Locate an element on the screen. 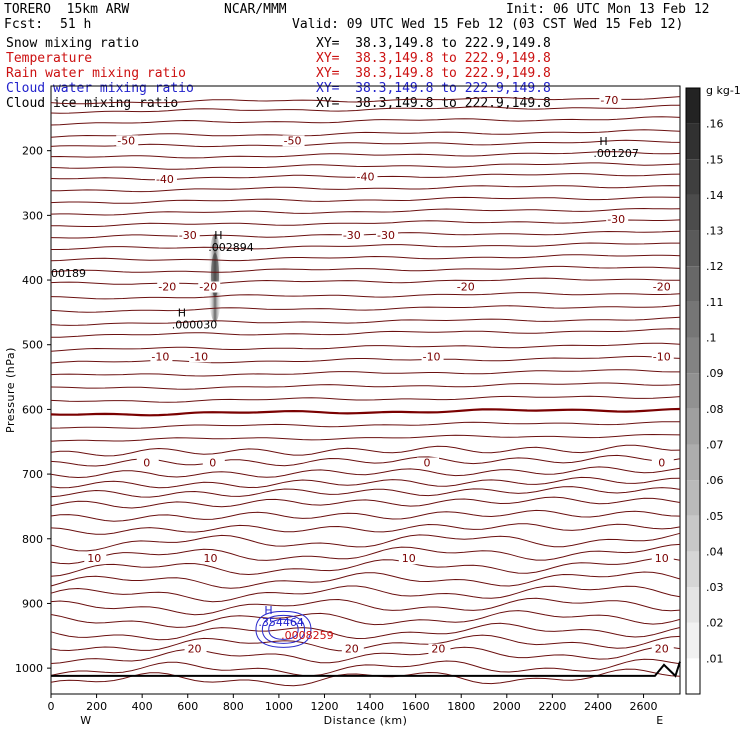 This screenshot has width=740, height=740. x-tick-label: 2400 is located at coordinates (598, 706).